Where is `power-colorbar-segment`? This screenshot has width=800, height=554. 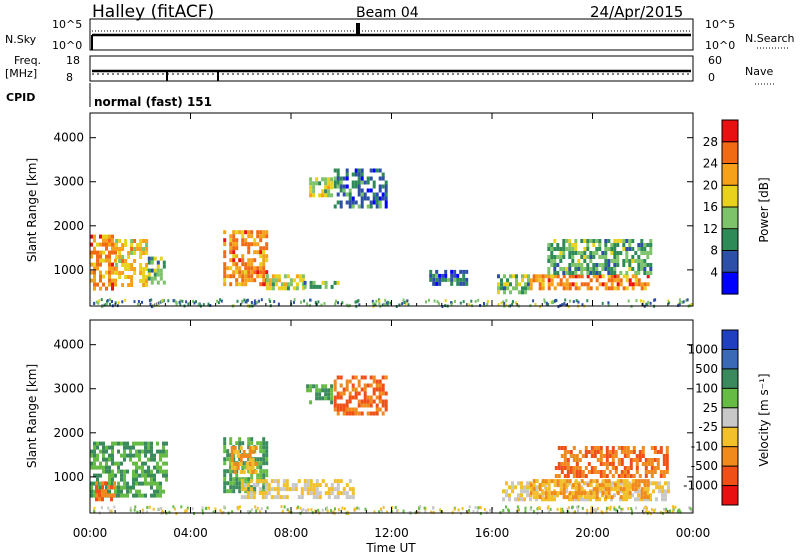
power-colorbar-segment is located at coordinates (730, 261).